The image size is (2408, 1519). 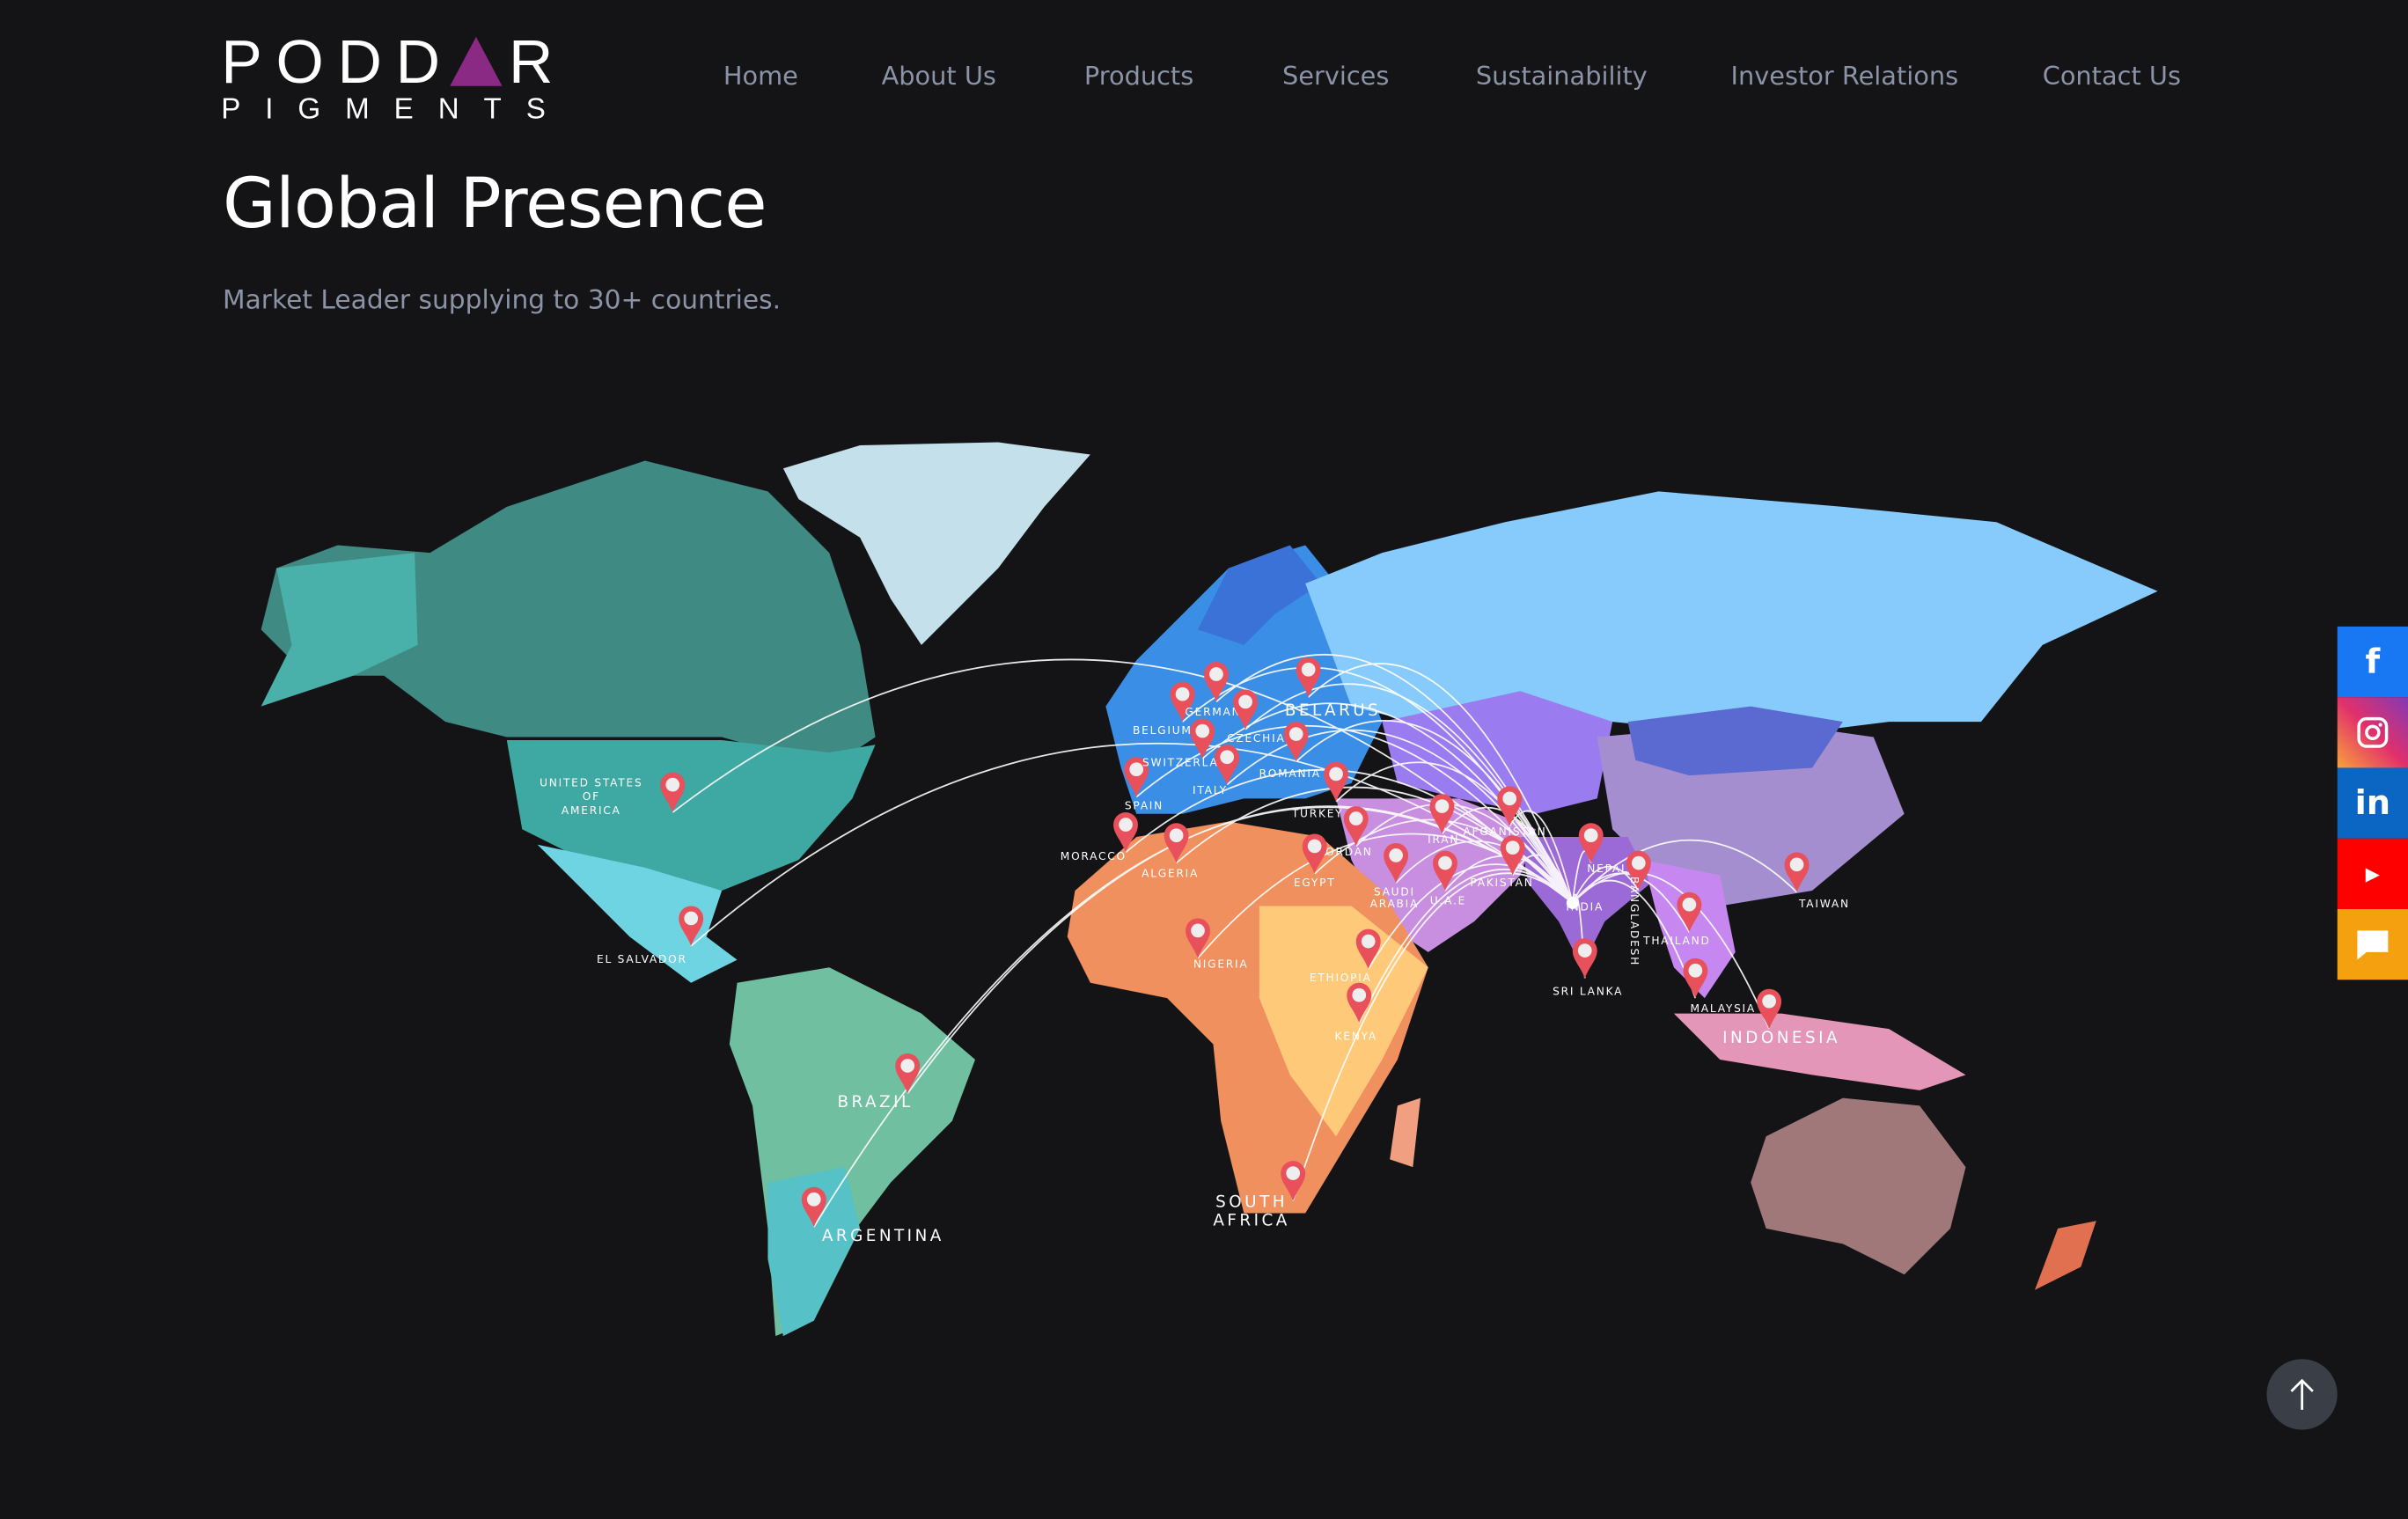 I want to click on nav-contact-us: Contact Us, so click(x=2111, y=76).